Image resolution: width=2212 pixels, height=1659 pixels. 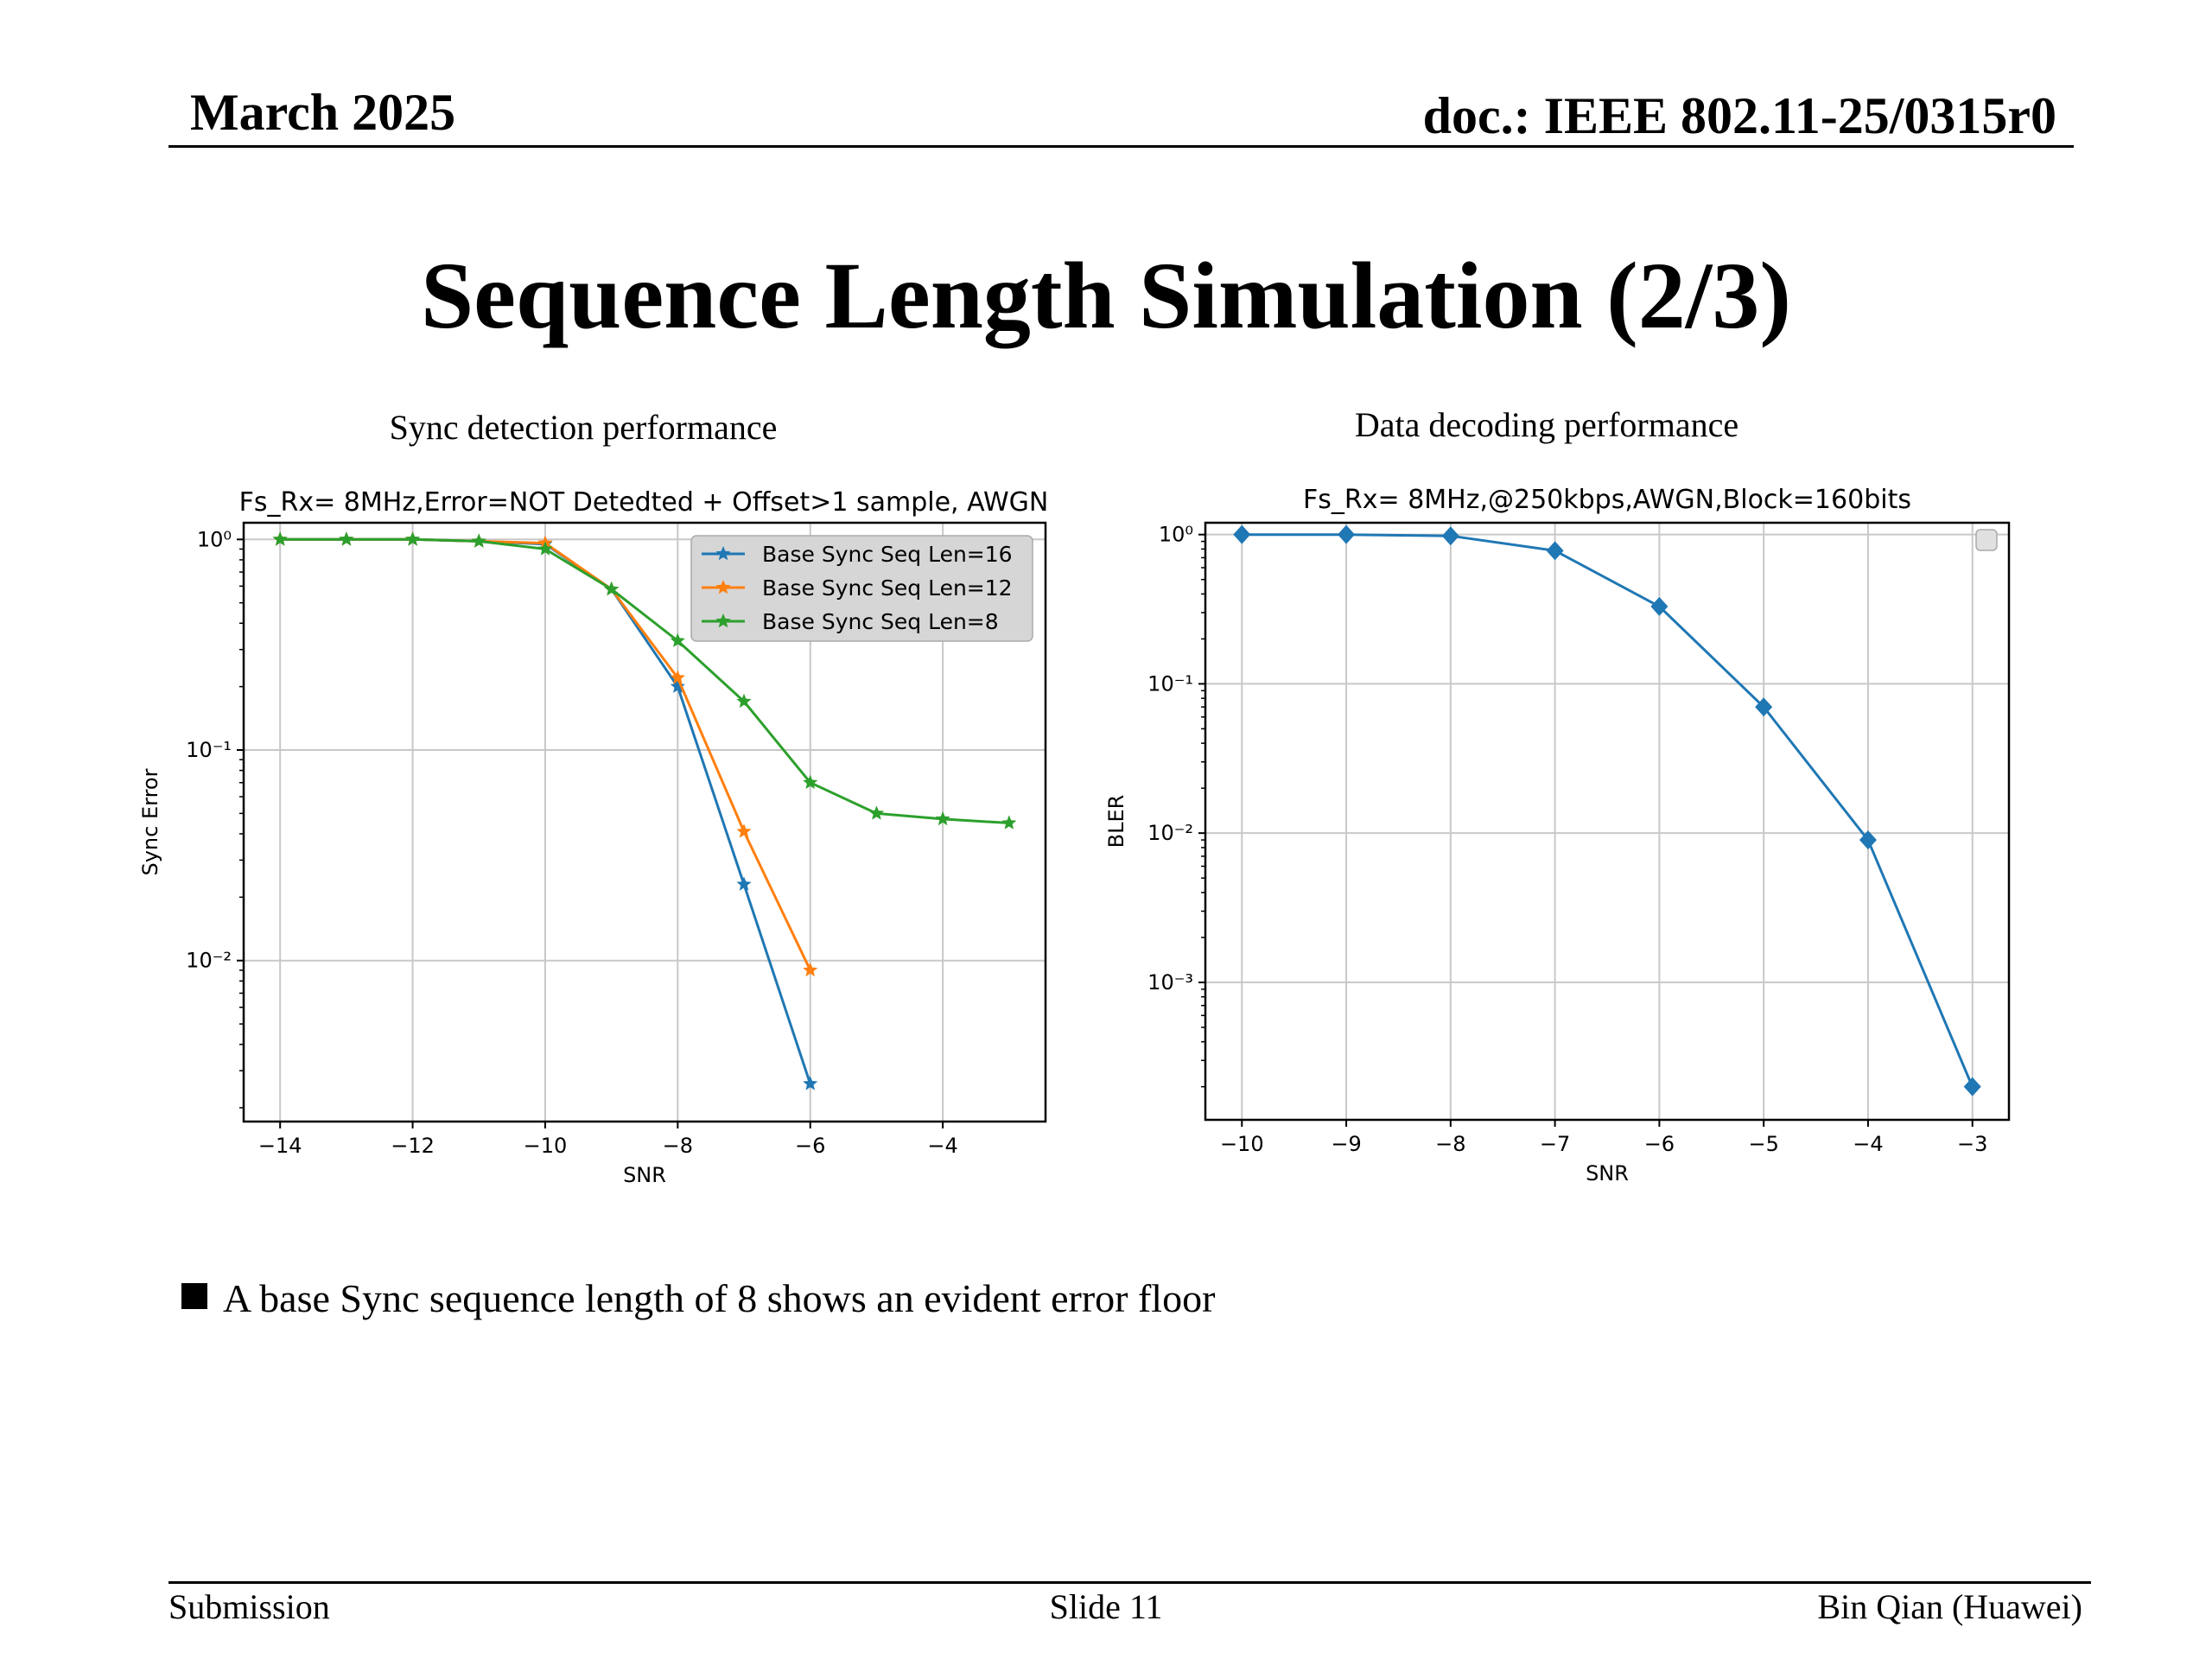 What do you see at coordinates (1972, 1144) in the screenshot?
I see `x-tick-label: −3` at bounding box center [1972, 1144].